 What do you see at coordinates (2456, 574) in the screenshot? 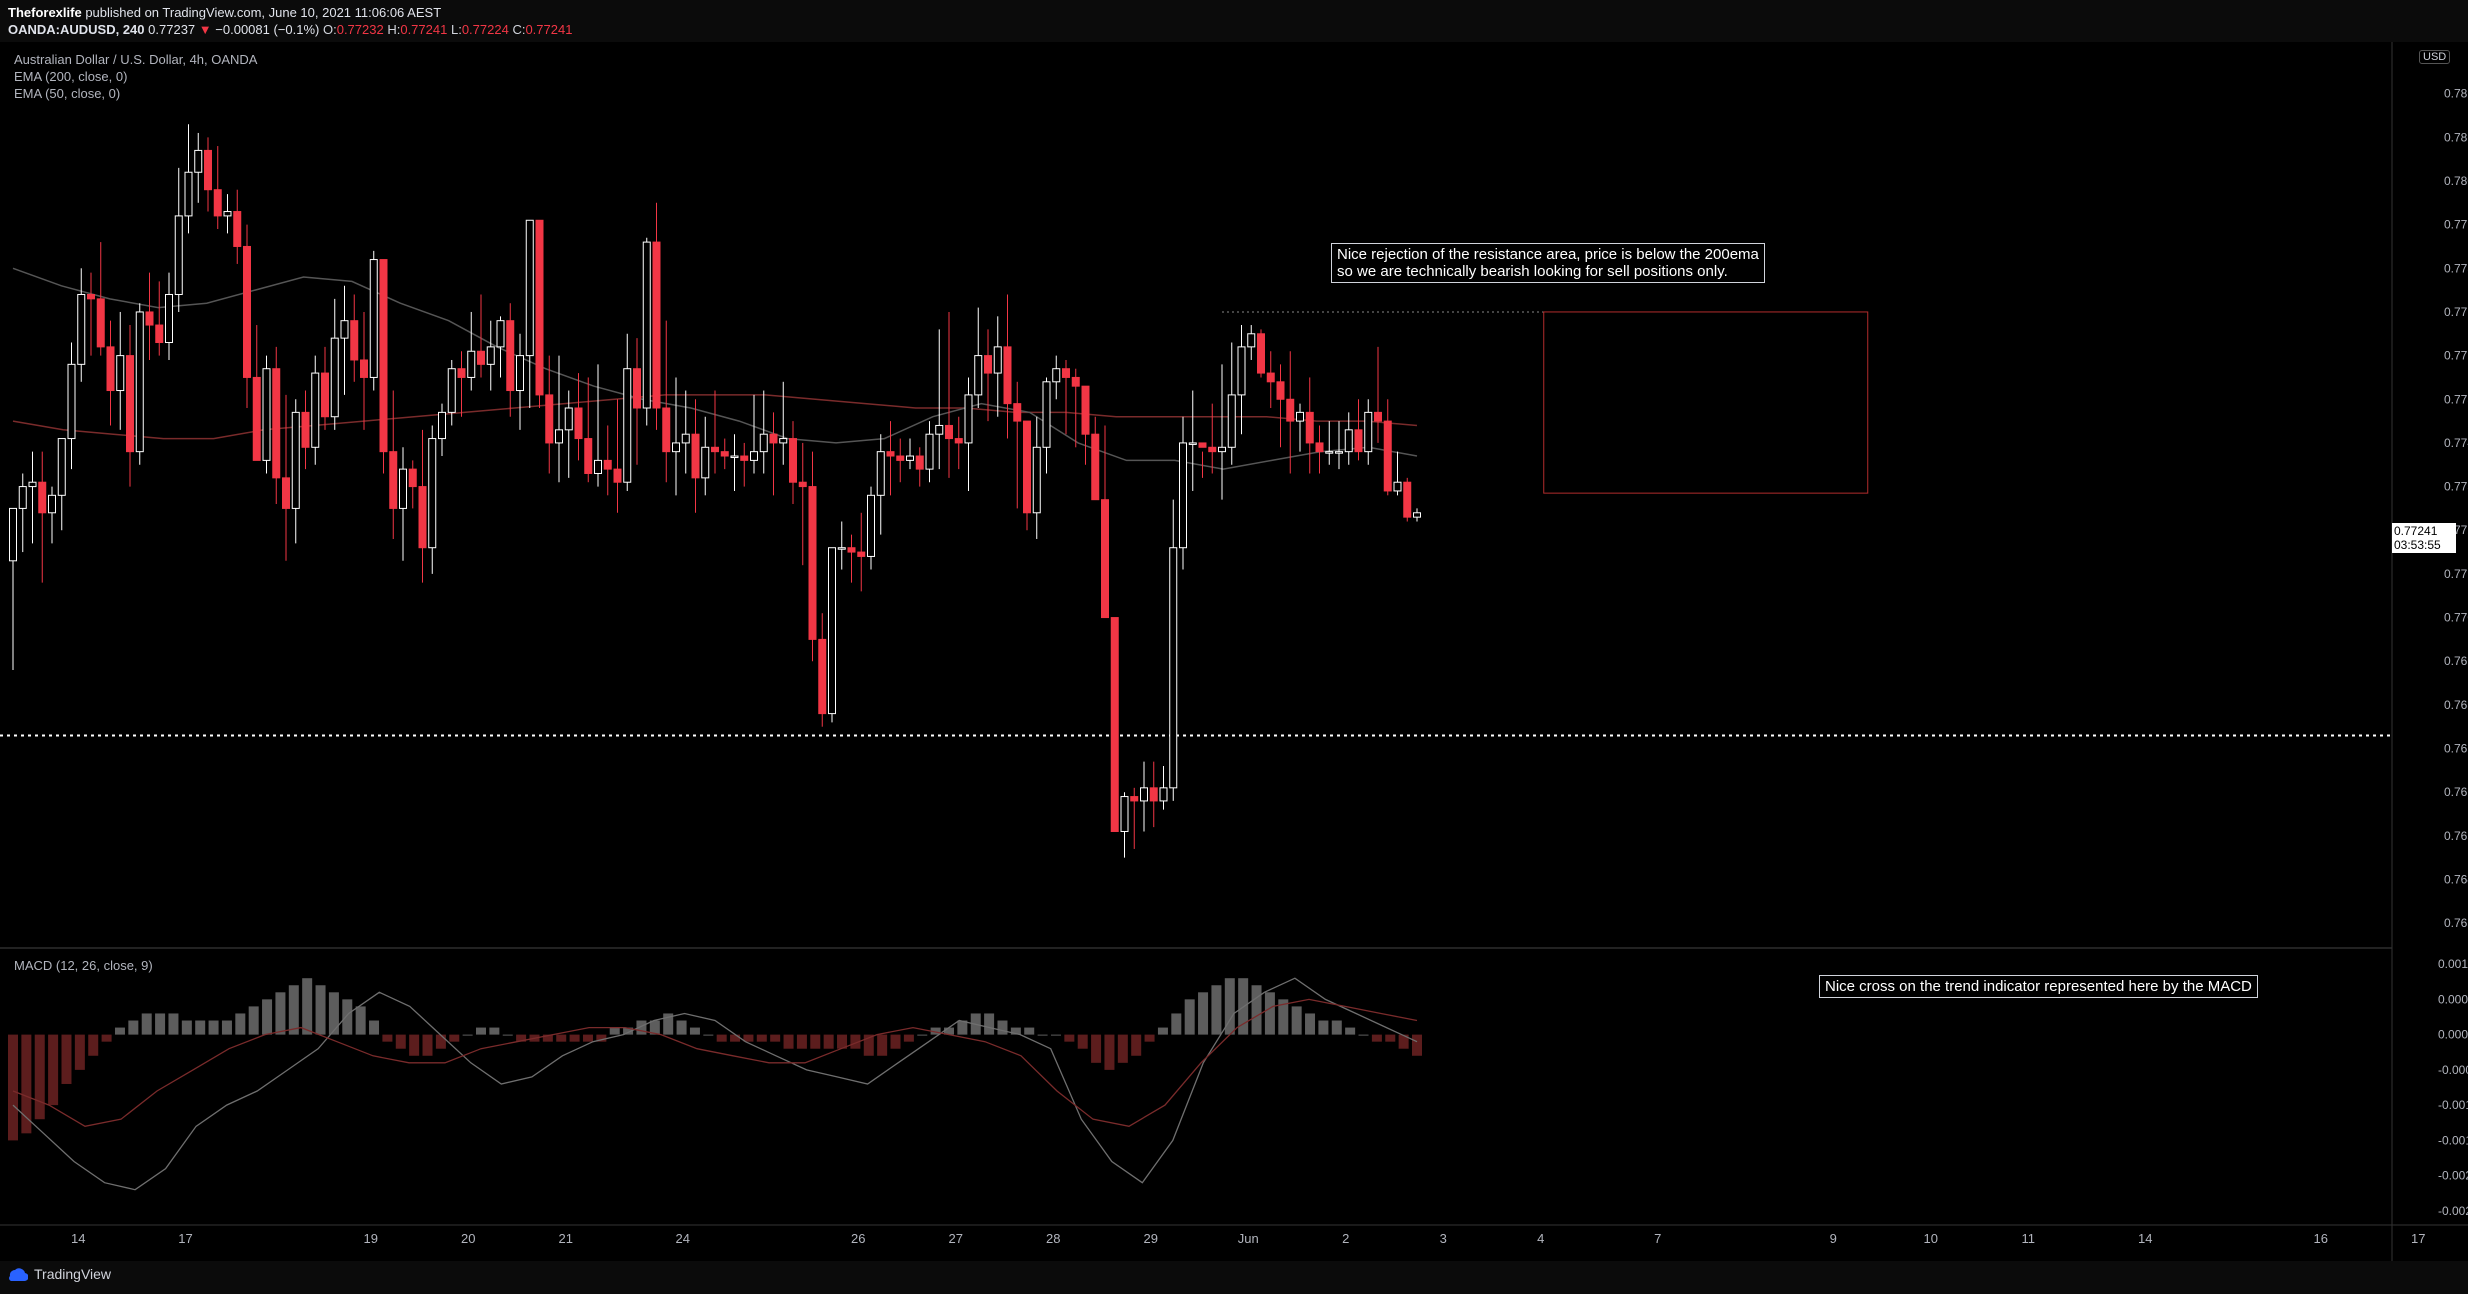
I see `price-tick-label: 0.77100` at bounding box center [2456, 574].